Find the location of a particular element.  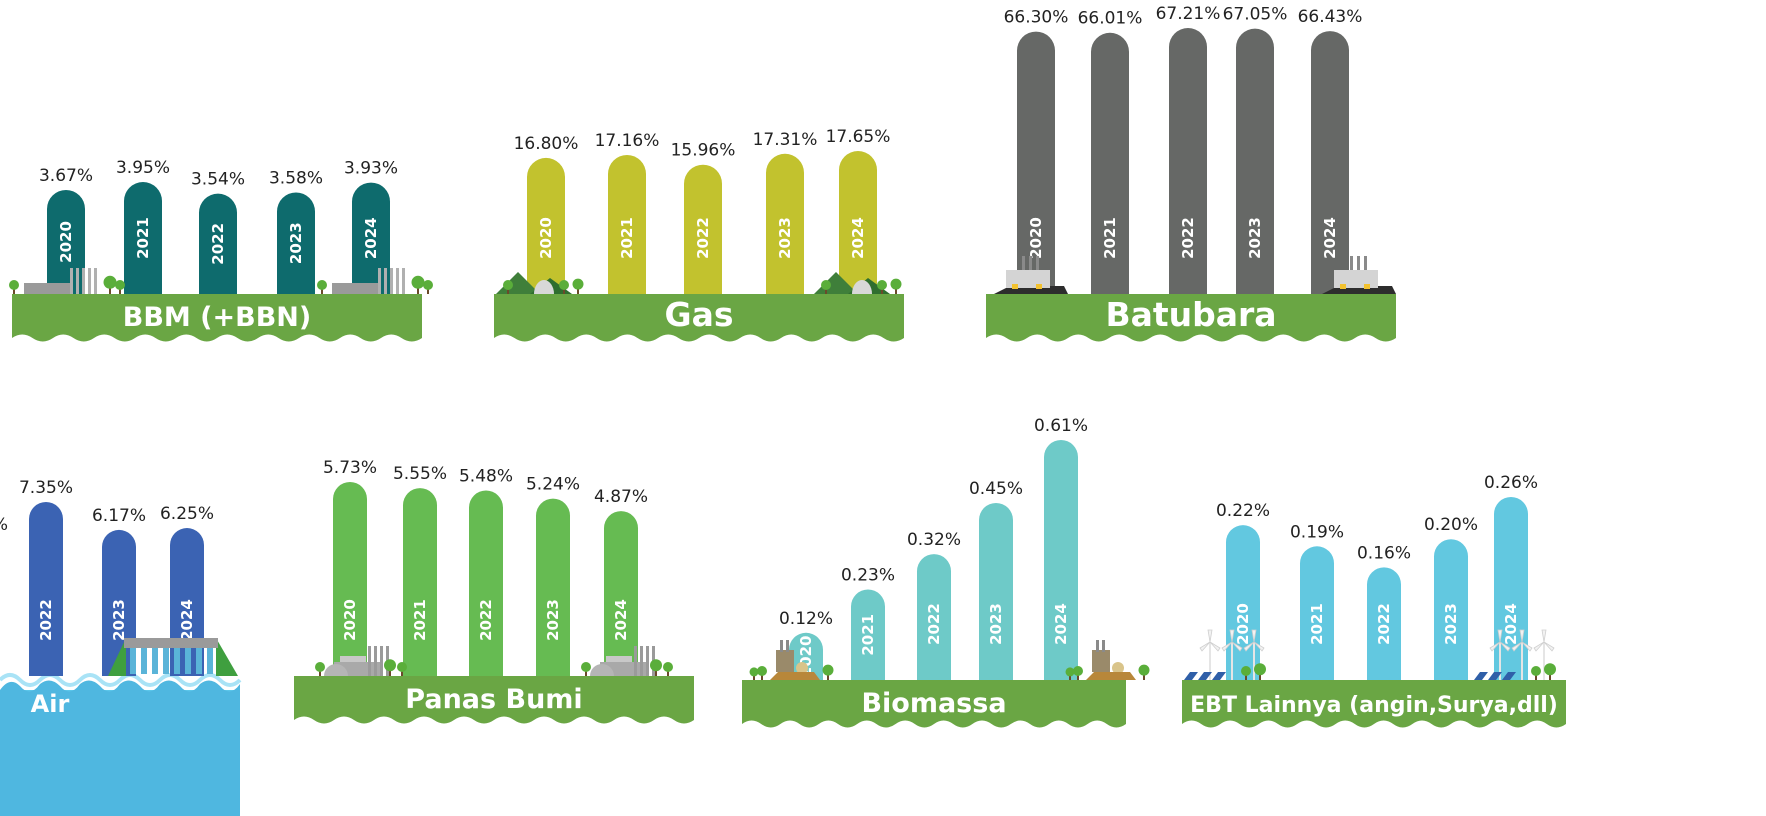

oil-refinery-scene is located at coordinates (375, 281).